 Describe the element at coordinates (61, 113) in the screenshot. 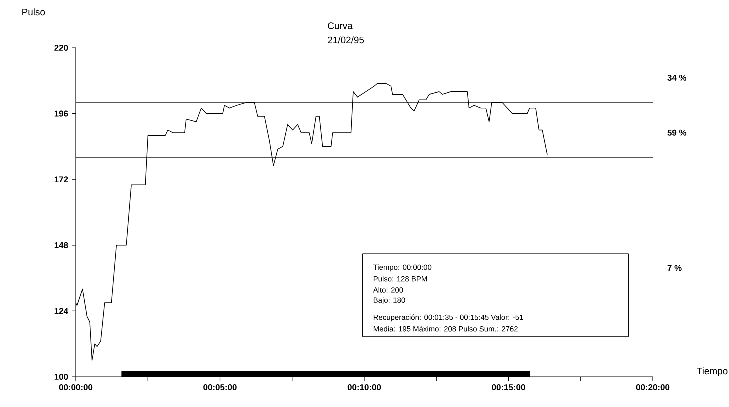

I see `y-tick-label: 196` at that location.